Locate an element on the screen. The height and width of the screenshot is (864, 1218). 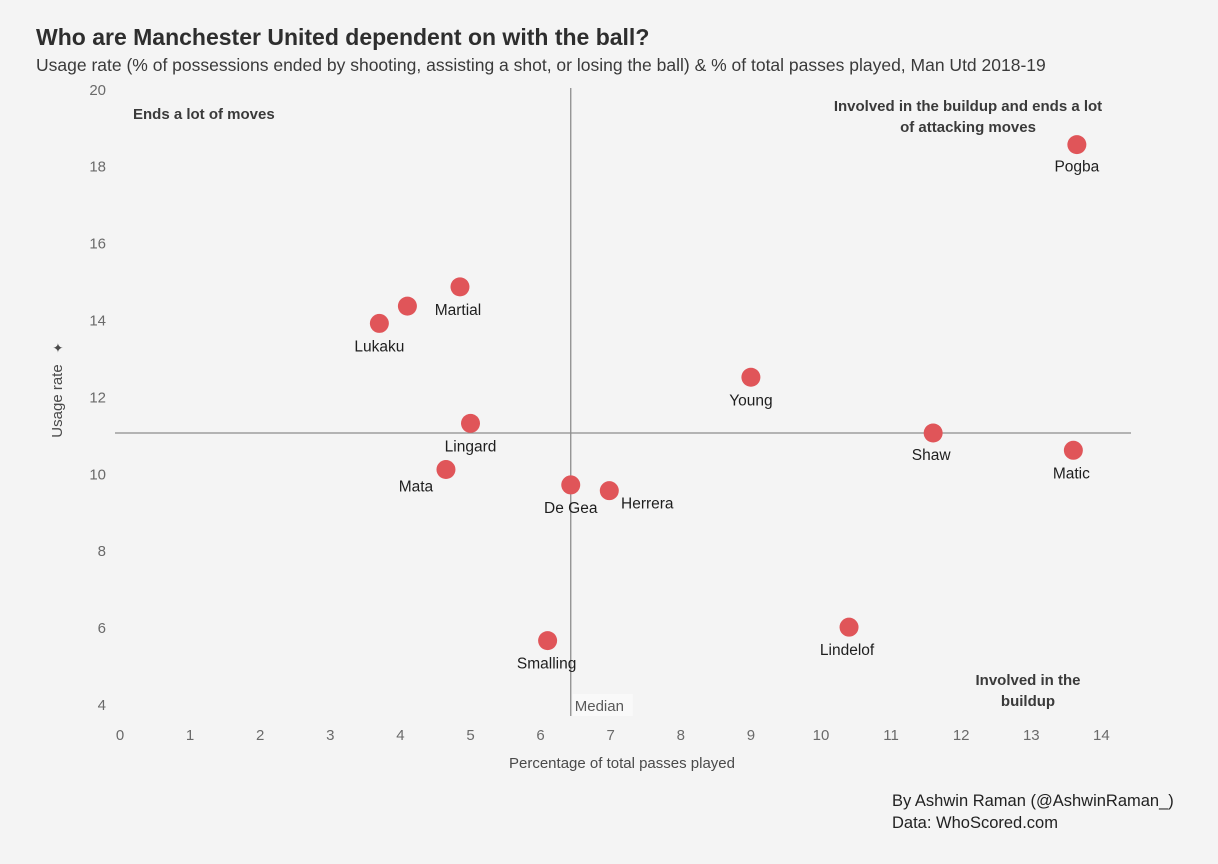
median-label-background is located at coordinates (602, 705).